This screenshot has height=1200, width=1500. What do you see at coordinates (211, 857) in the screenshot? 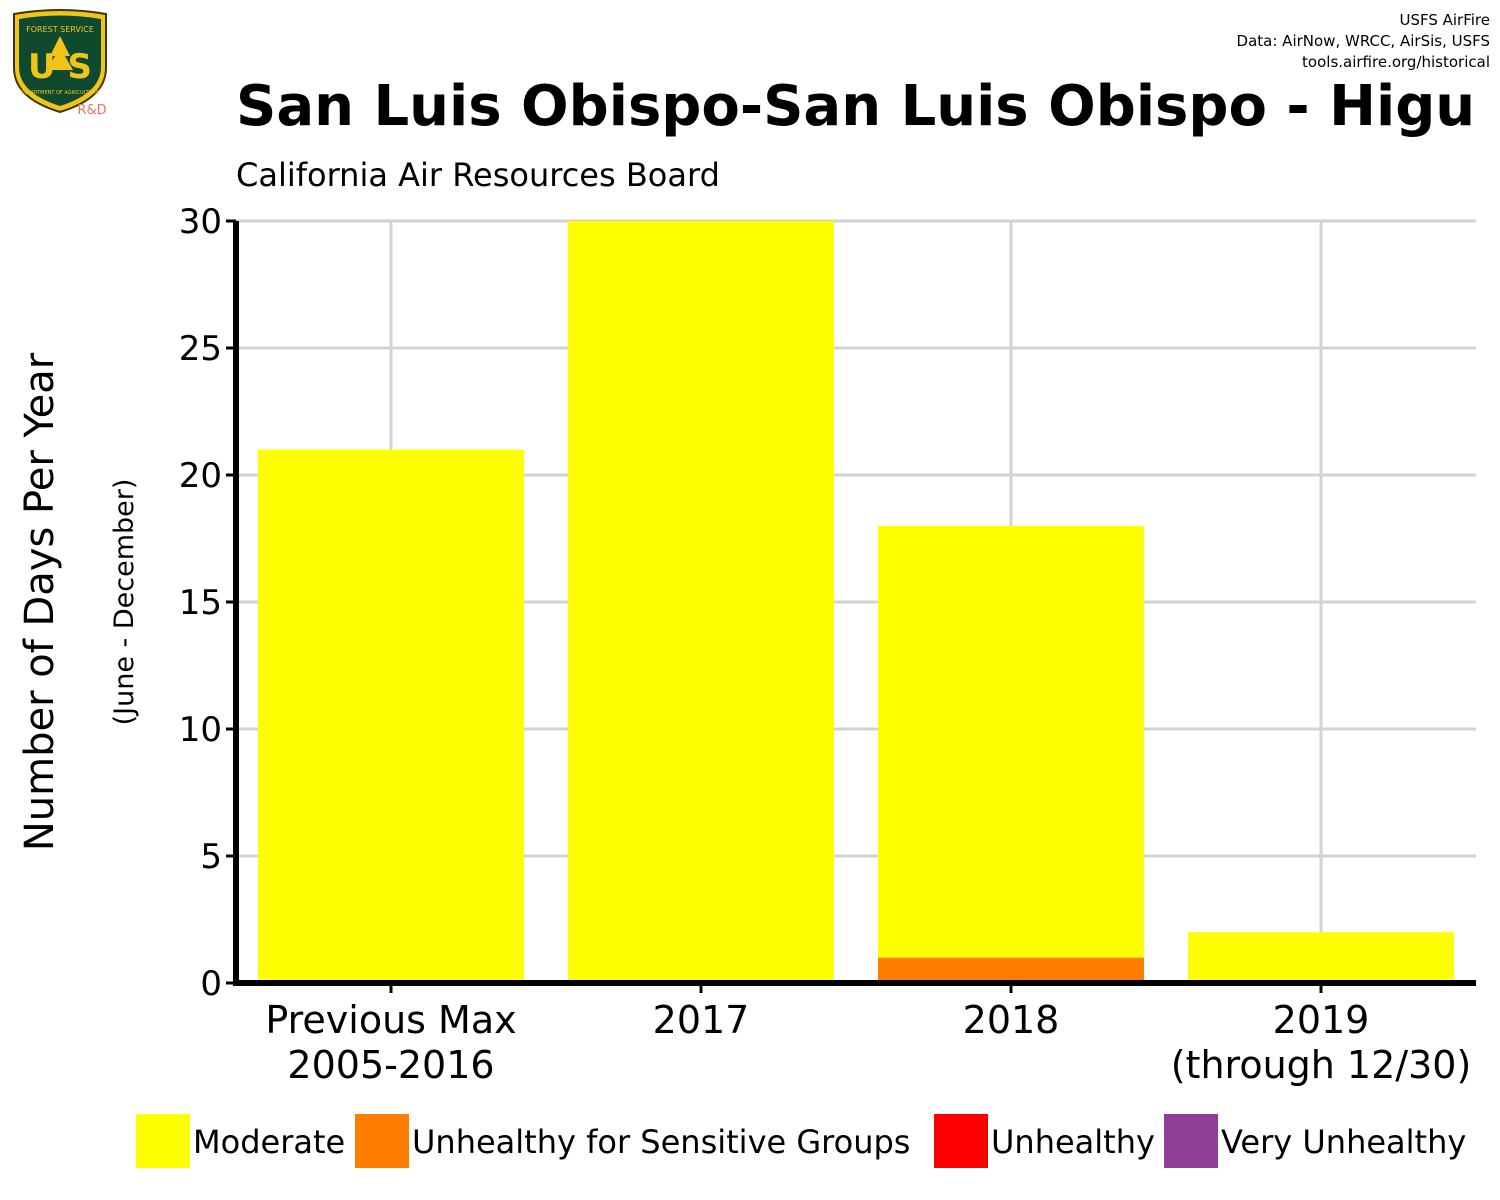
I see `y-tick-label: 5` at bounding box center [211, 857].